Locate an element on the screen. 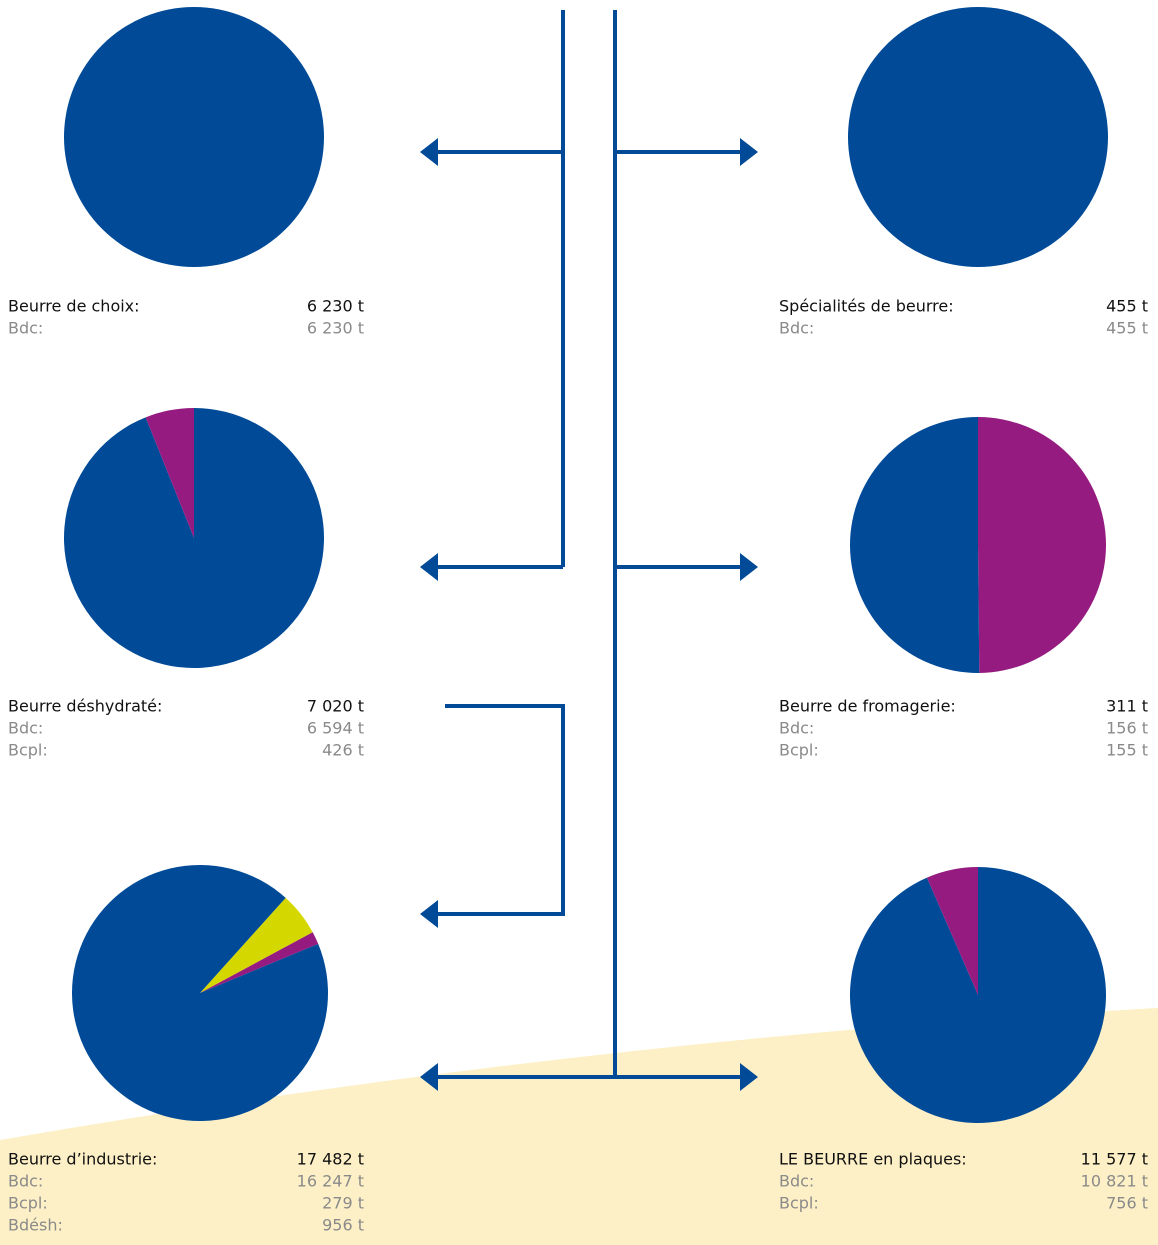 Image resolution: width=1158 pixels, height=1245 pixels. pie-total: 455 t is located at coordinates (1127, 306).